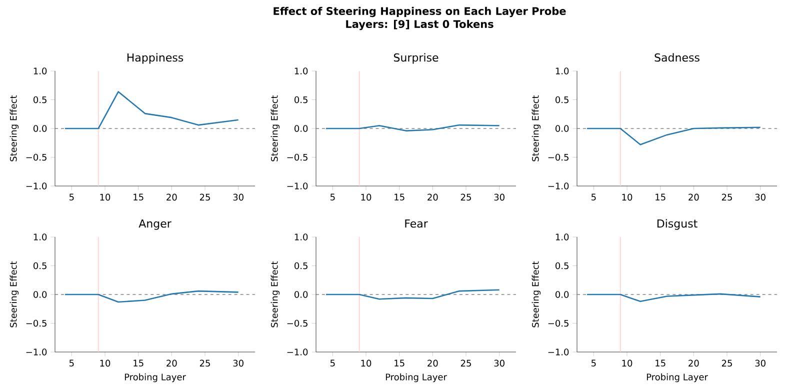  I want to click on chart-title: Anger, so click(155, 224).